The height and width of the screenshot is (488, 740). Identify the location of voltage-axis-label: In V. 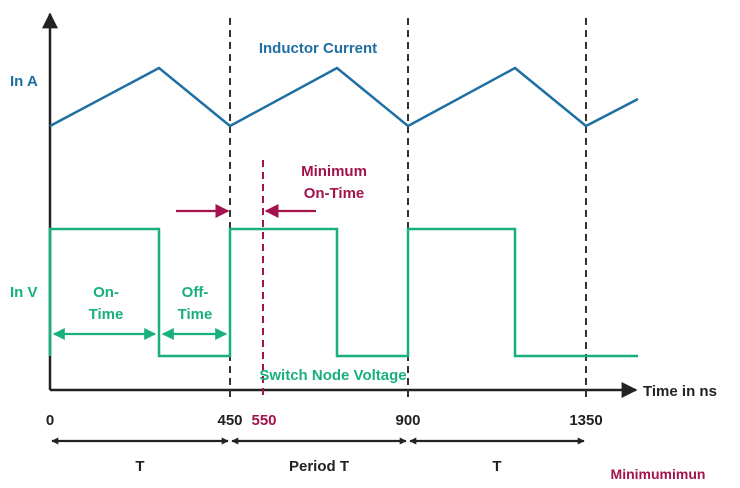
(24, 292).